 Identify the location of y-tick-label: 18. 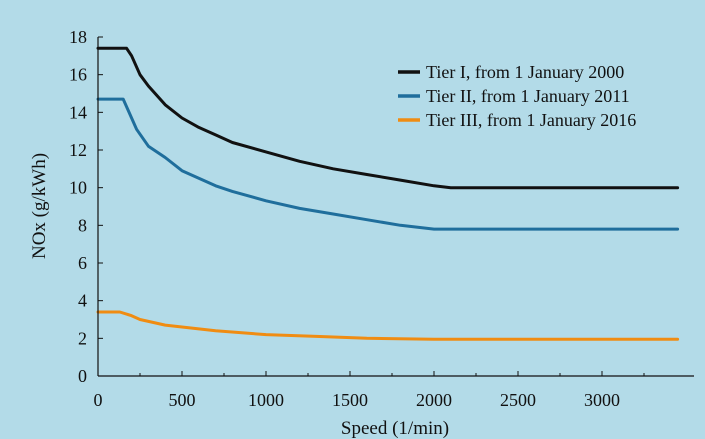
(78, 37).